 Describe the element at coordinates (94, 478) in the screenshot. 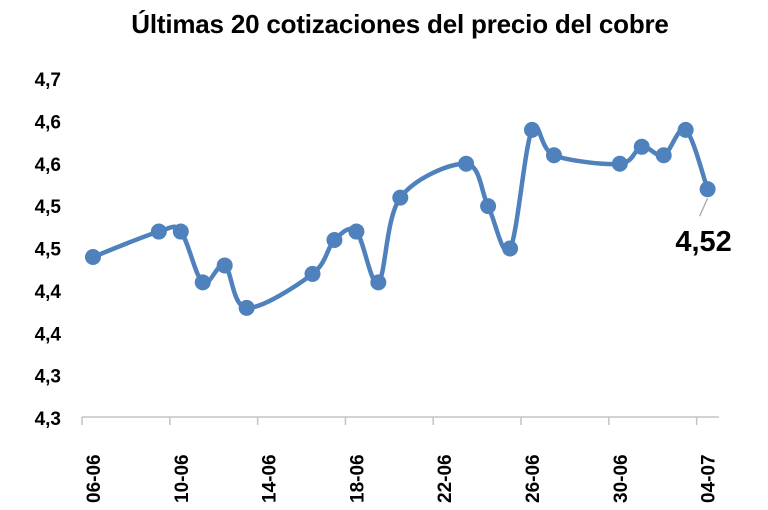

I see `x-axis-tick-label: 06-06` at that location.